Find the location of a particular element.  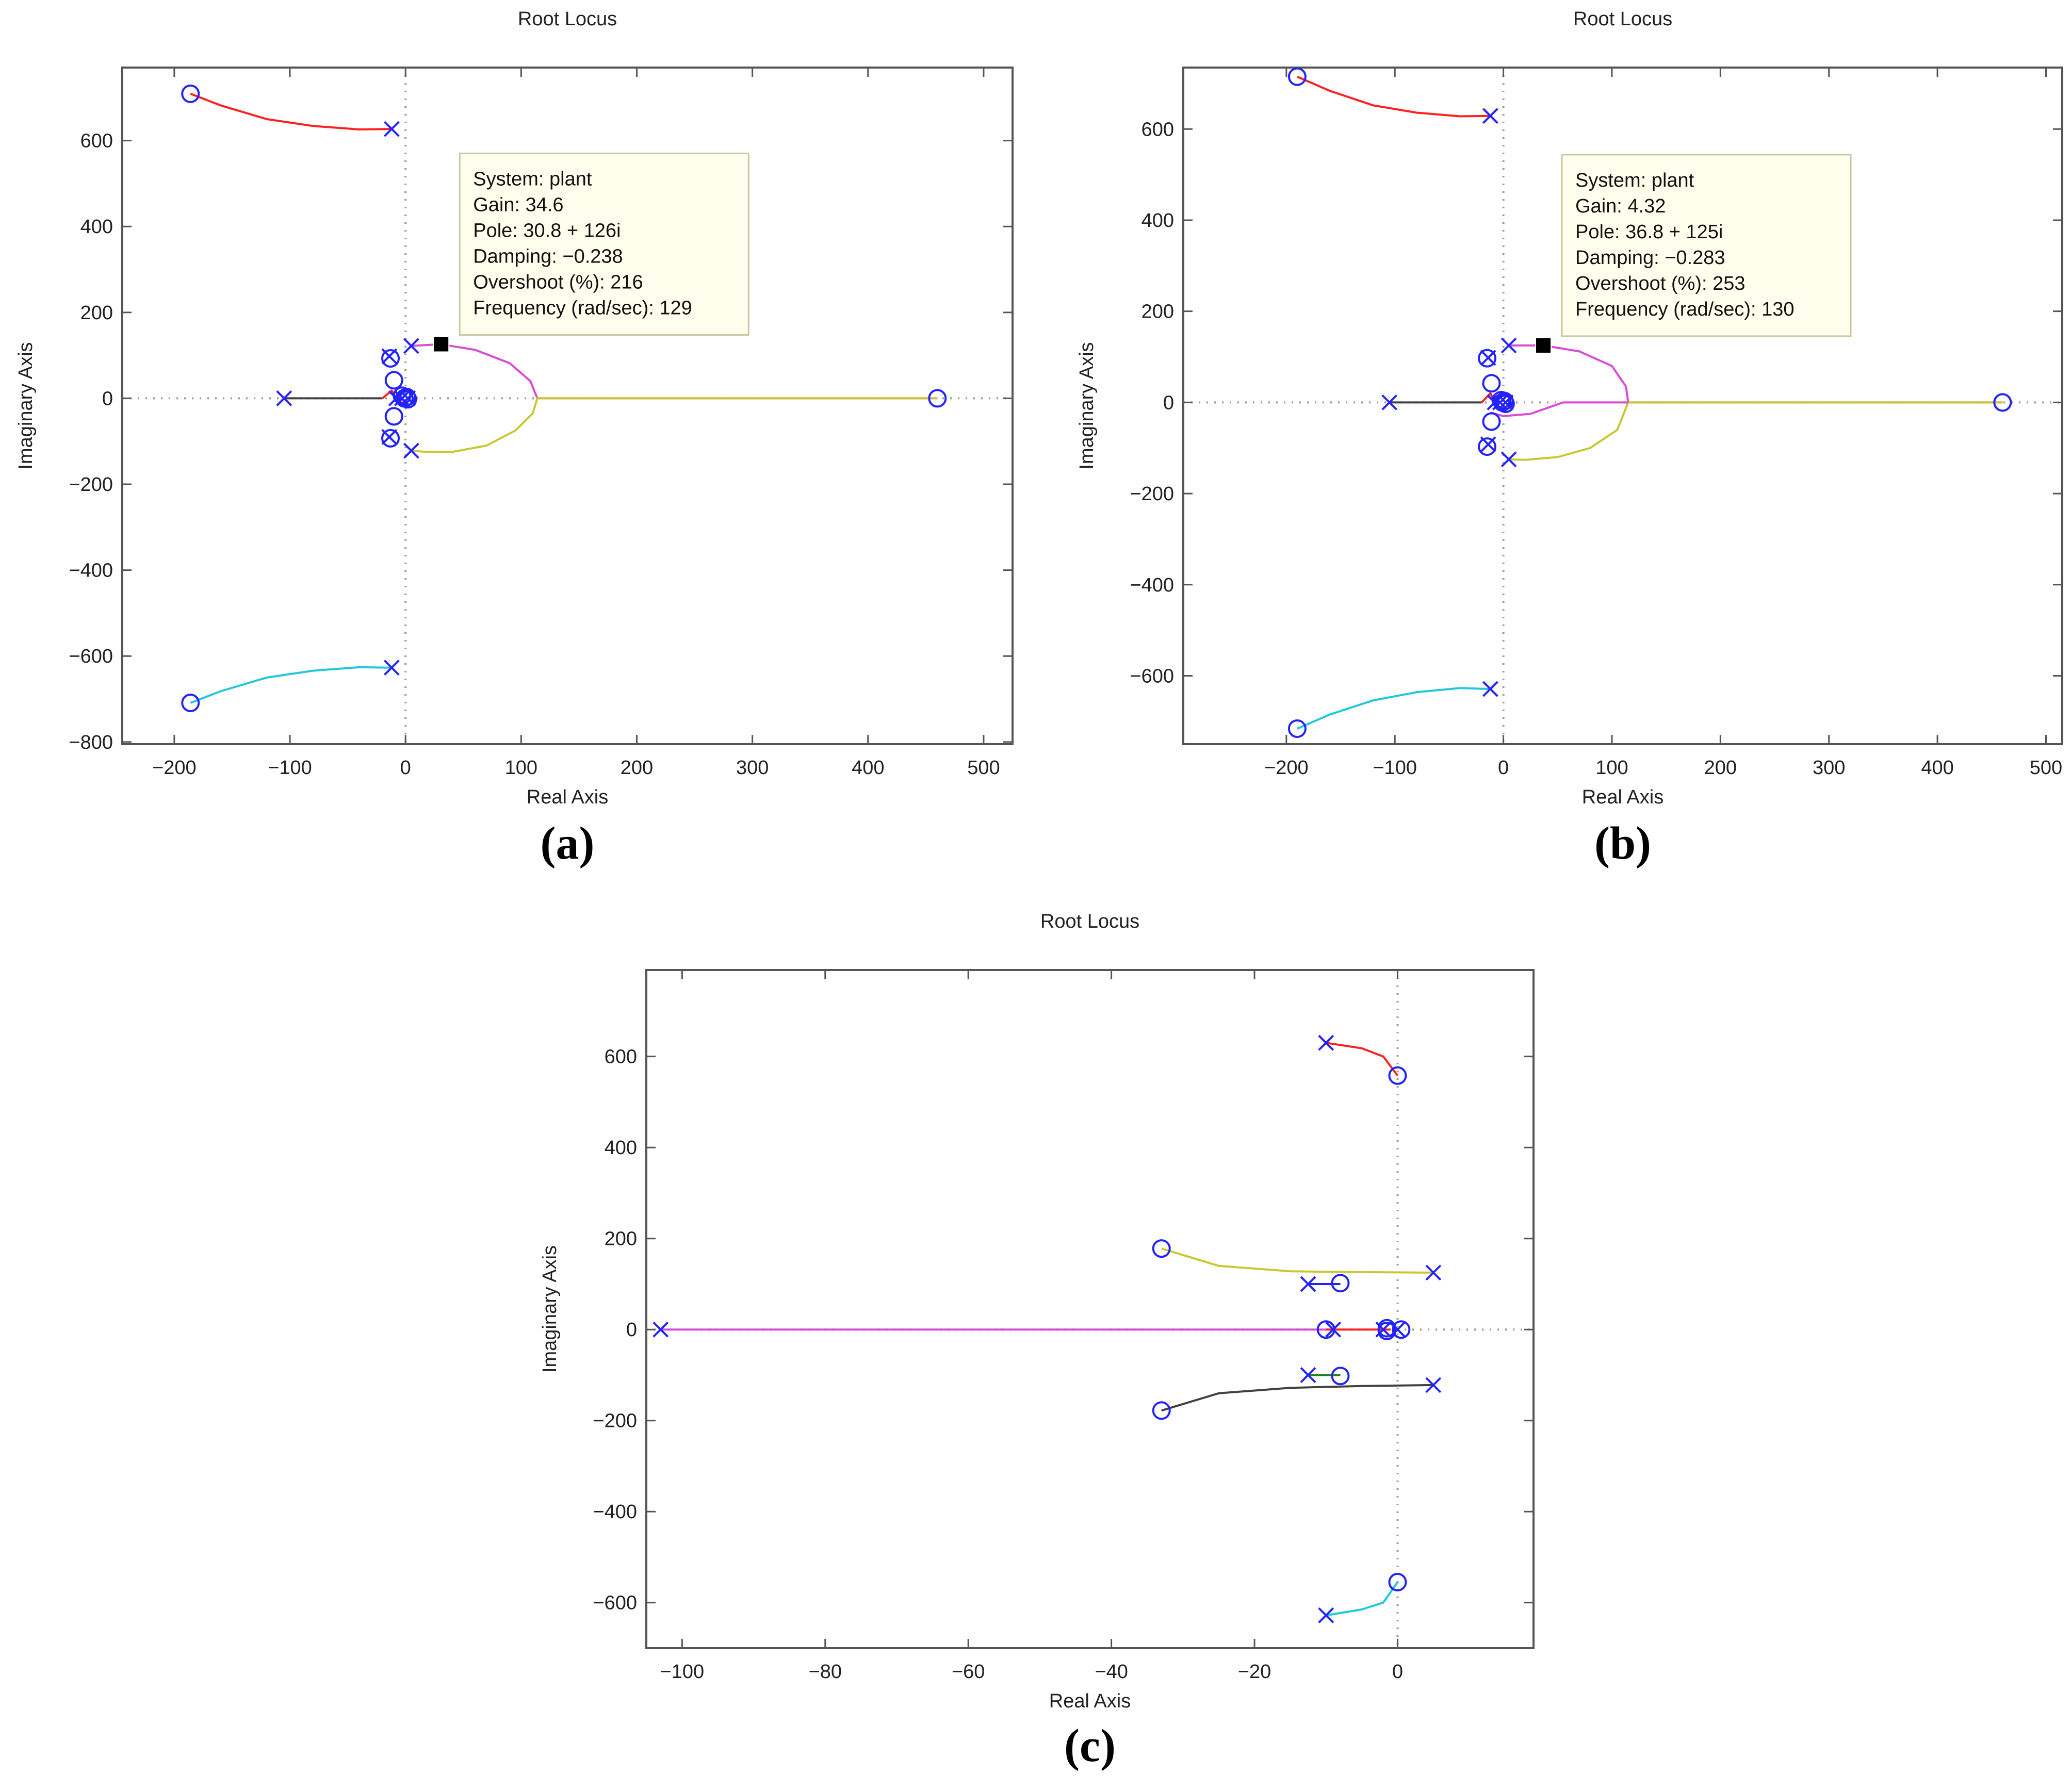

datatip-line: Frequency (rad/sec): 130 is located at coordinates (1685, 309).